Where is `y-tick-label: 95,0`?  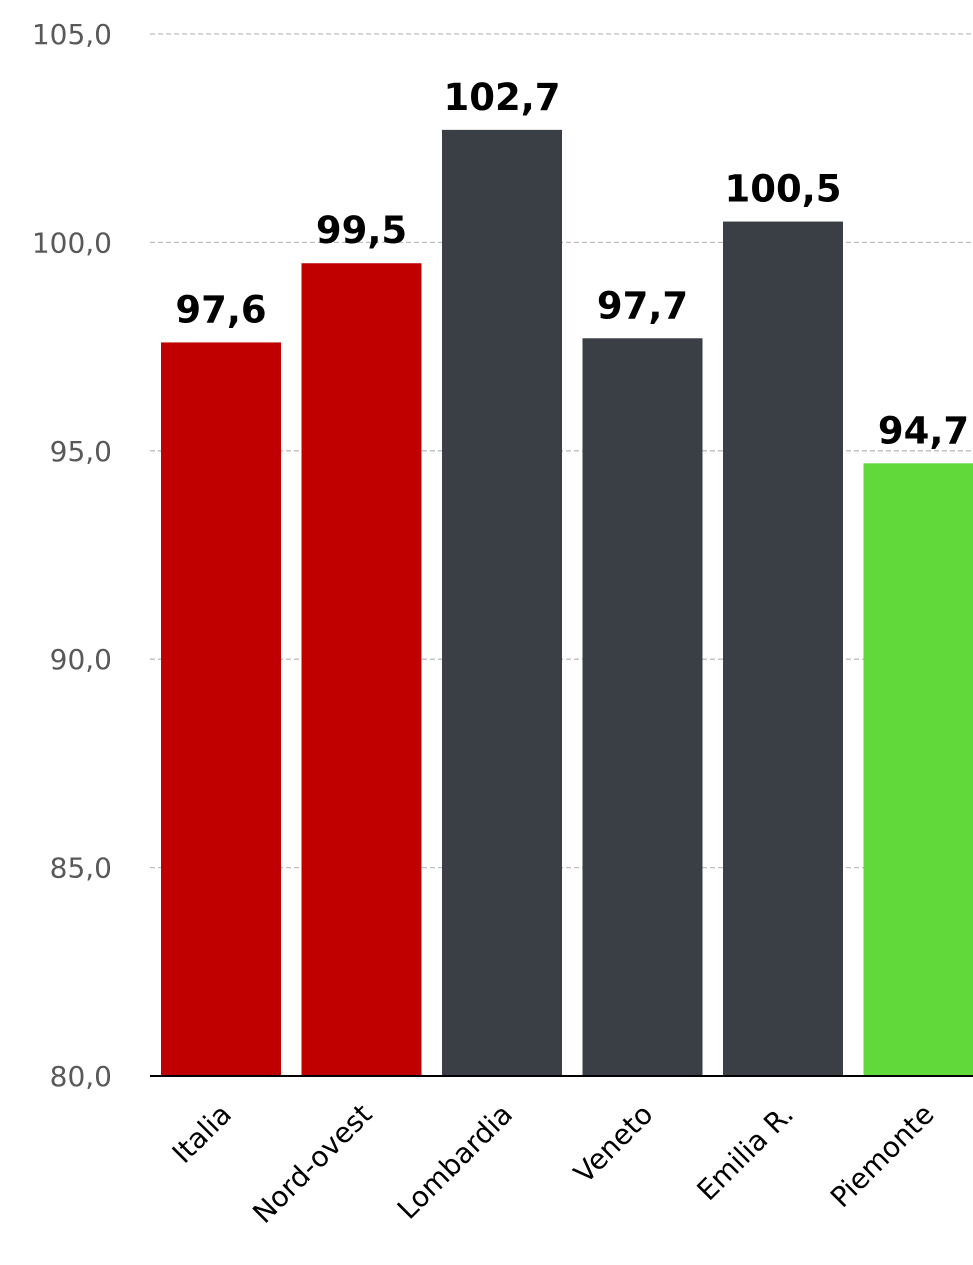 y-tick-label: 95,0 is located at coordinates (81, 451).